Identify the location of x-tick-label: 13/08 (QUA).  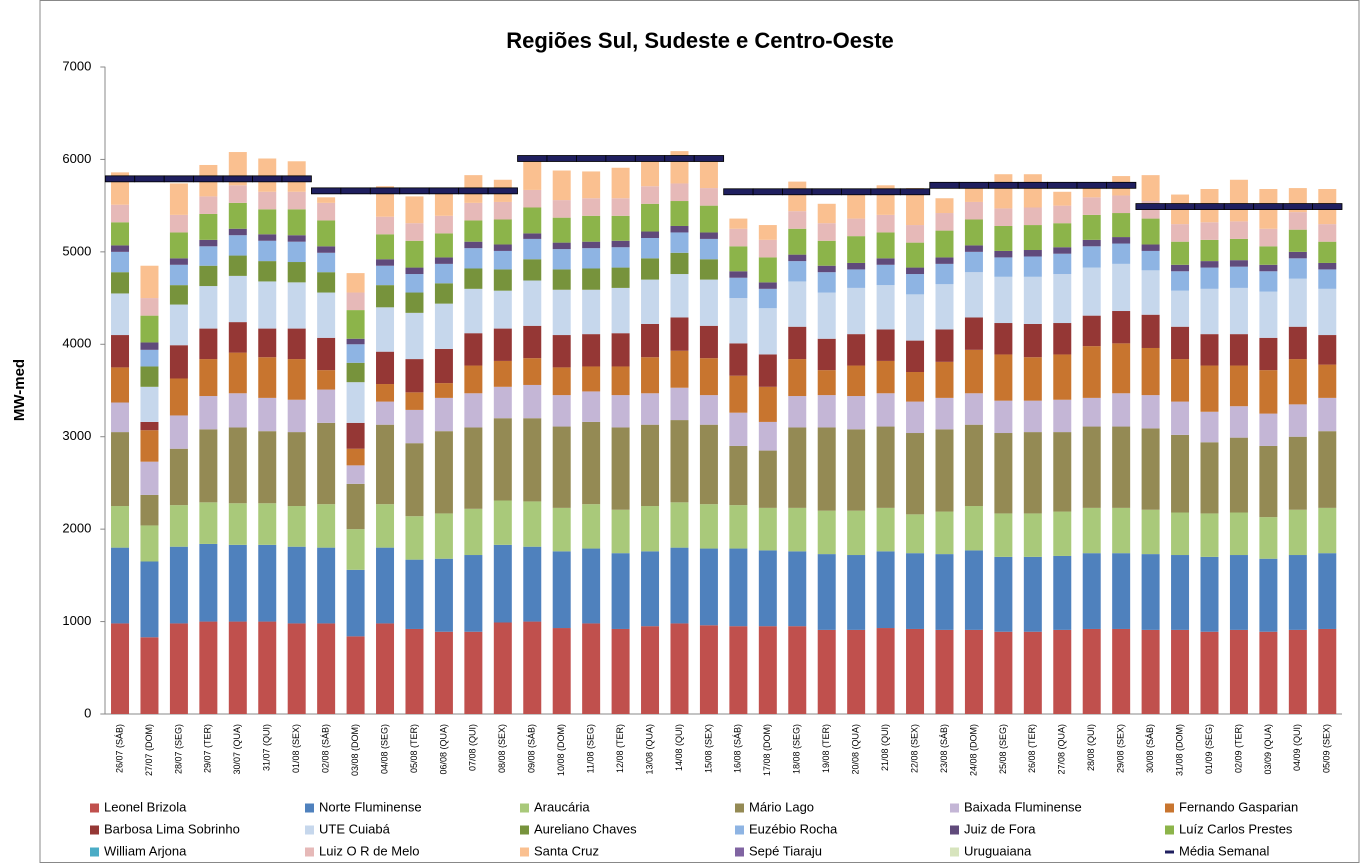
(649, 749).